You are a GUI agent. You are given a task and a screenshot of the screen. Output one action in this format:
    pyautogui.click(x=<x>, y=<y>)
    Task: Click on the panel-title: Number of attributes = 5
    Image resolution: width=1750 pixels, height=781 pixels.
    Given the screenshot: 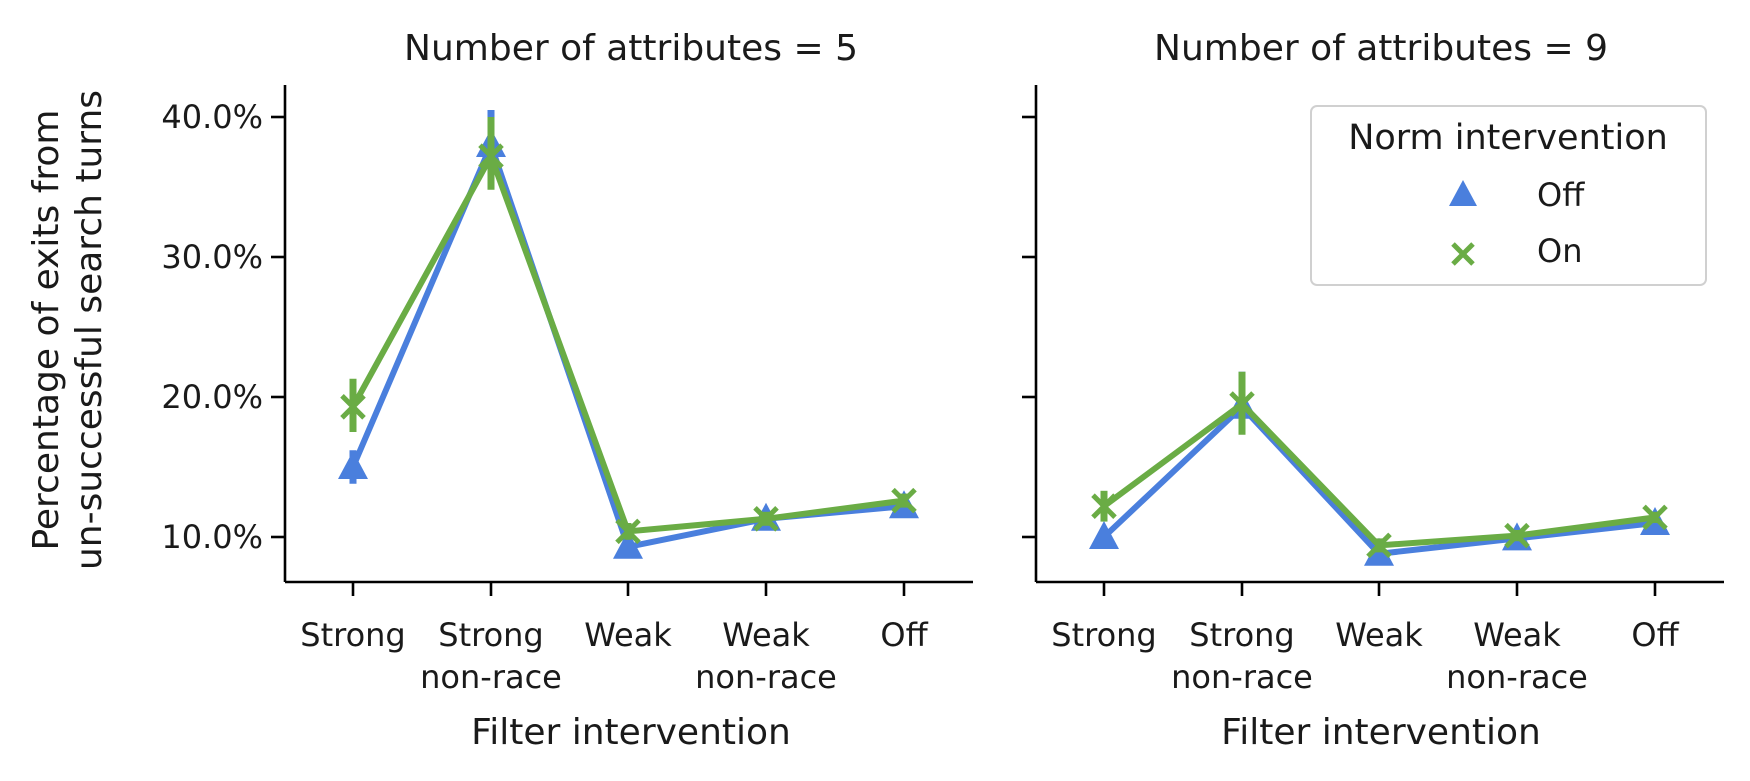 What is the action you would take?
    pyautogui.click(x=631, y=48)
    